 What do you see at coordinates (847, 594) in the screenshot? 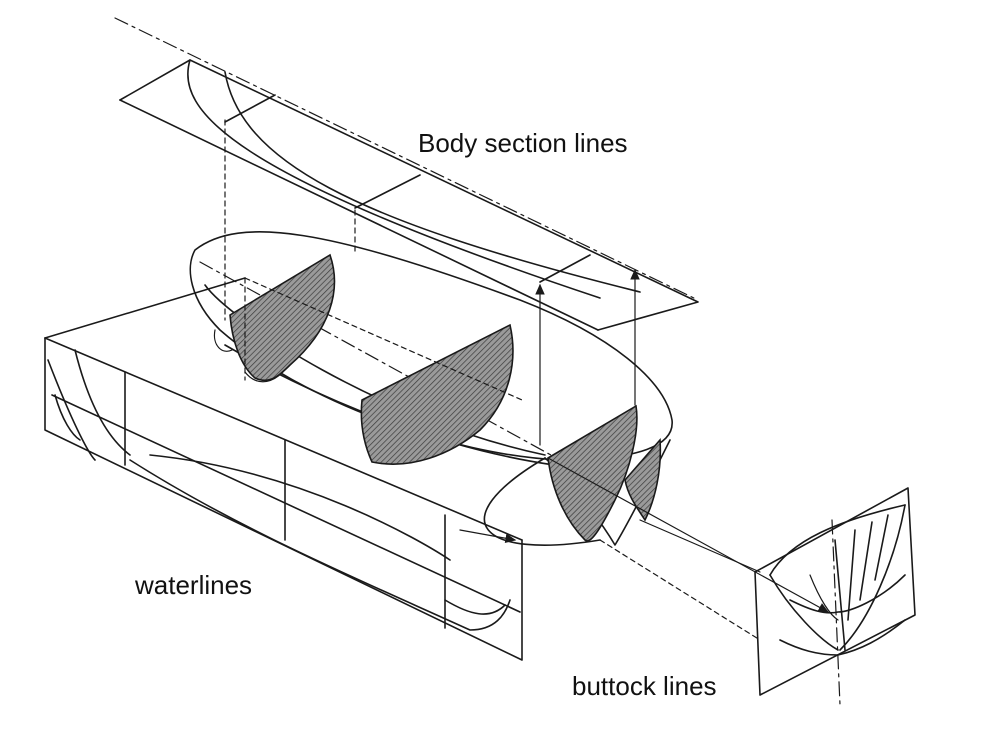
I see `buttock-waterline` at bounding box center [847, 594].